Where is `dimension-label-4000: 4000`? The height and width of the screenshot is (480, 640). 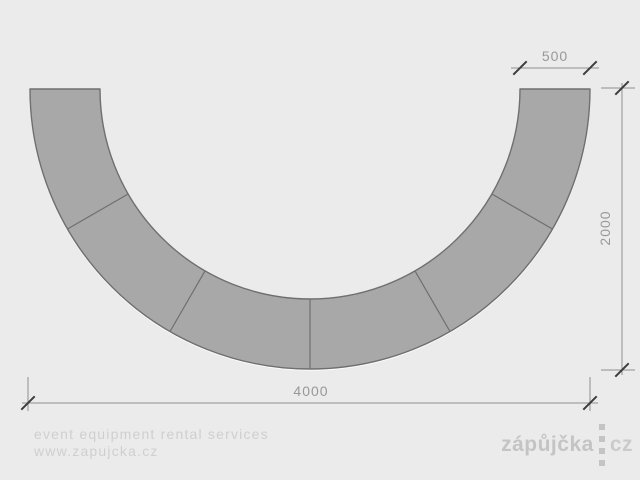
dimension-label-4000: 4000 is located at coordinates (310, 391).